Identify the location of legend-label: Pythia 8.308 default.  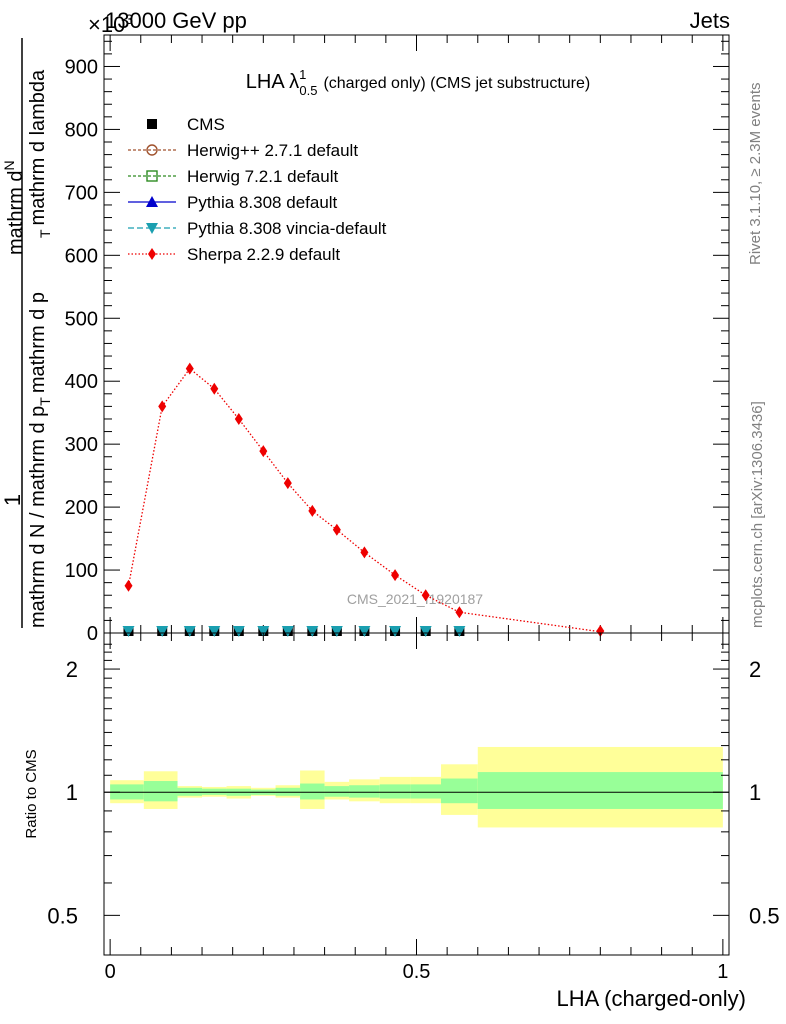
(262, 202).